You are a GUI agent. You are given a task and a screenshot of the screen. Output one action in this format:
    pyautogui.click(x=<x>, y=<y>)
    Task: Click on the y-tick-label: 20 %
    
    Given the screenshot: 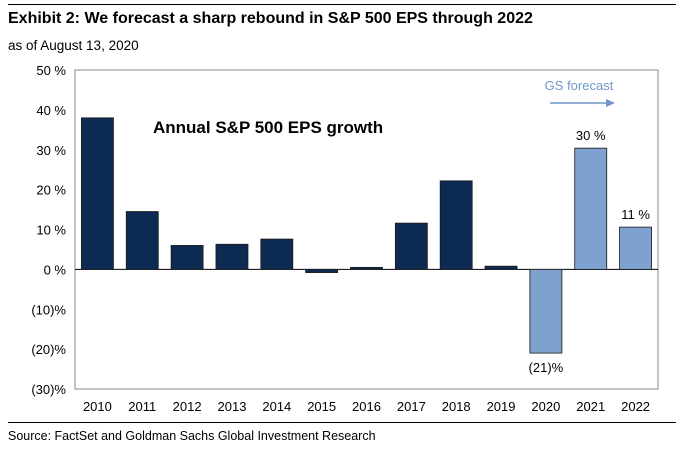 What is the action you would take?
    pyautogui.click(x=51, y=190)
    